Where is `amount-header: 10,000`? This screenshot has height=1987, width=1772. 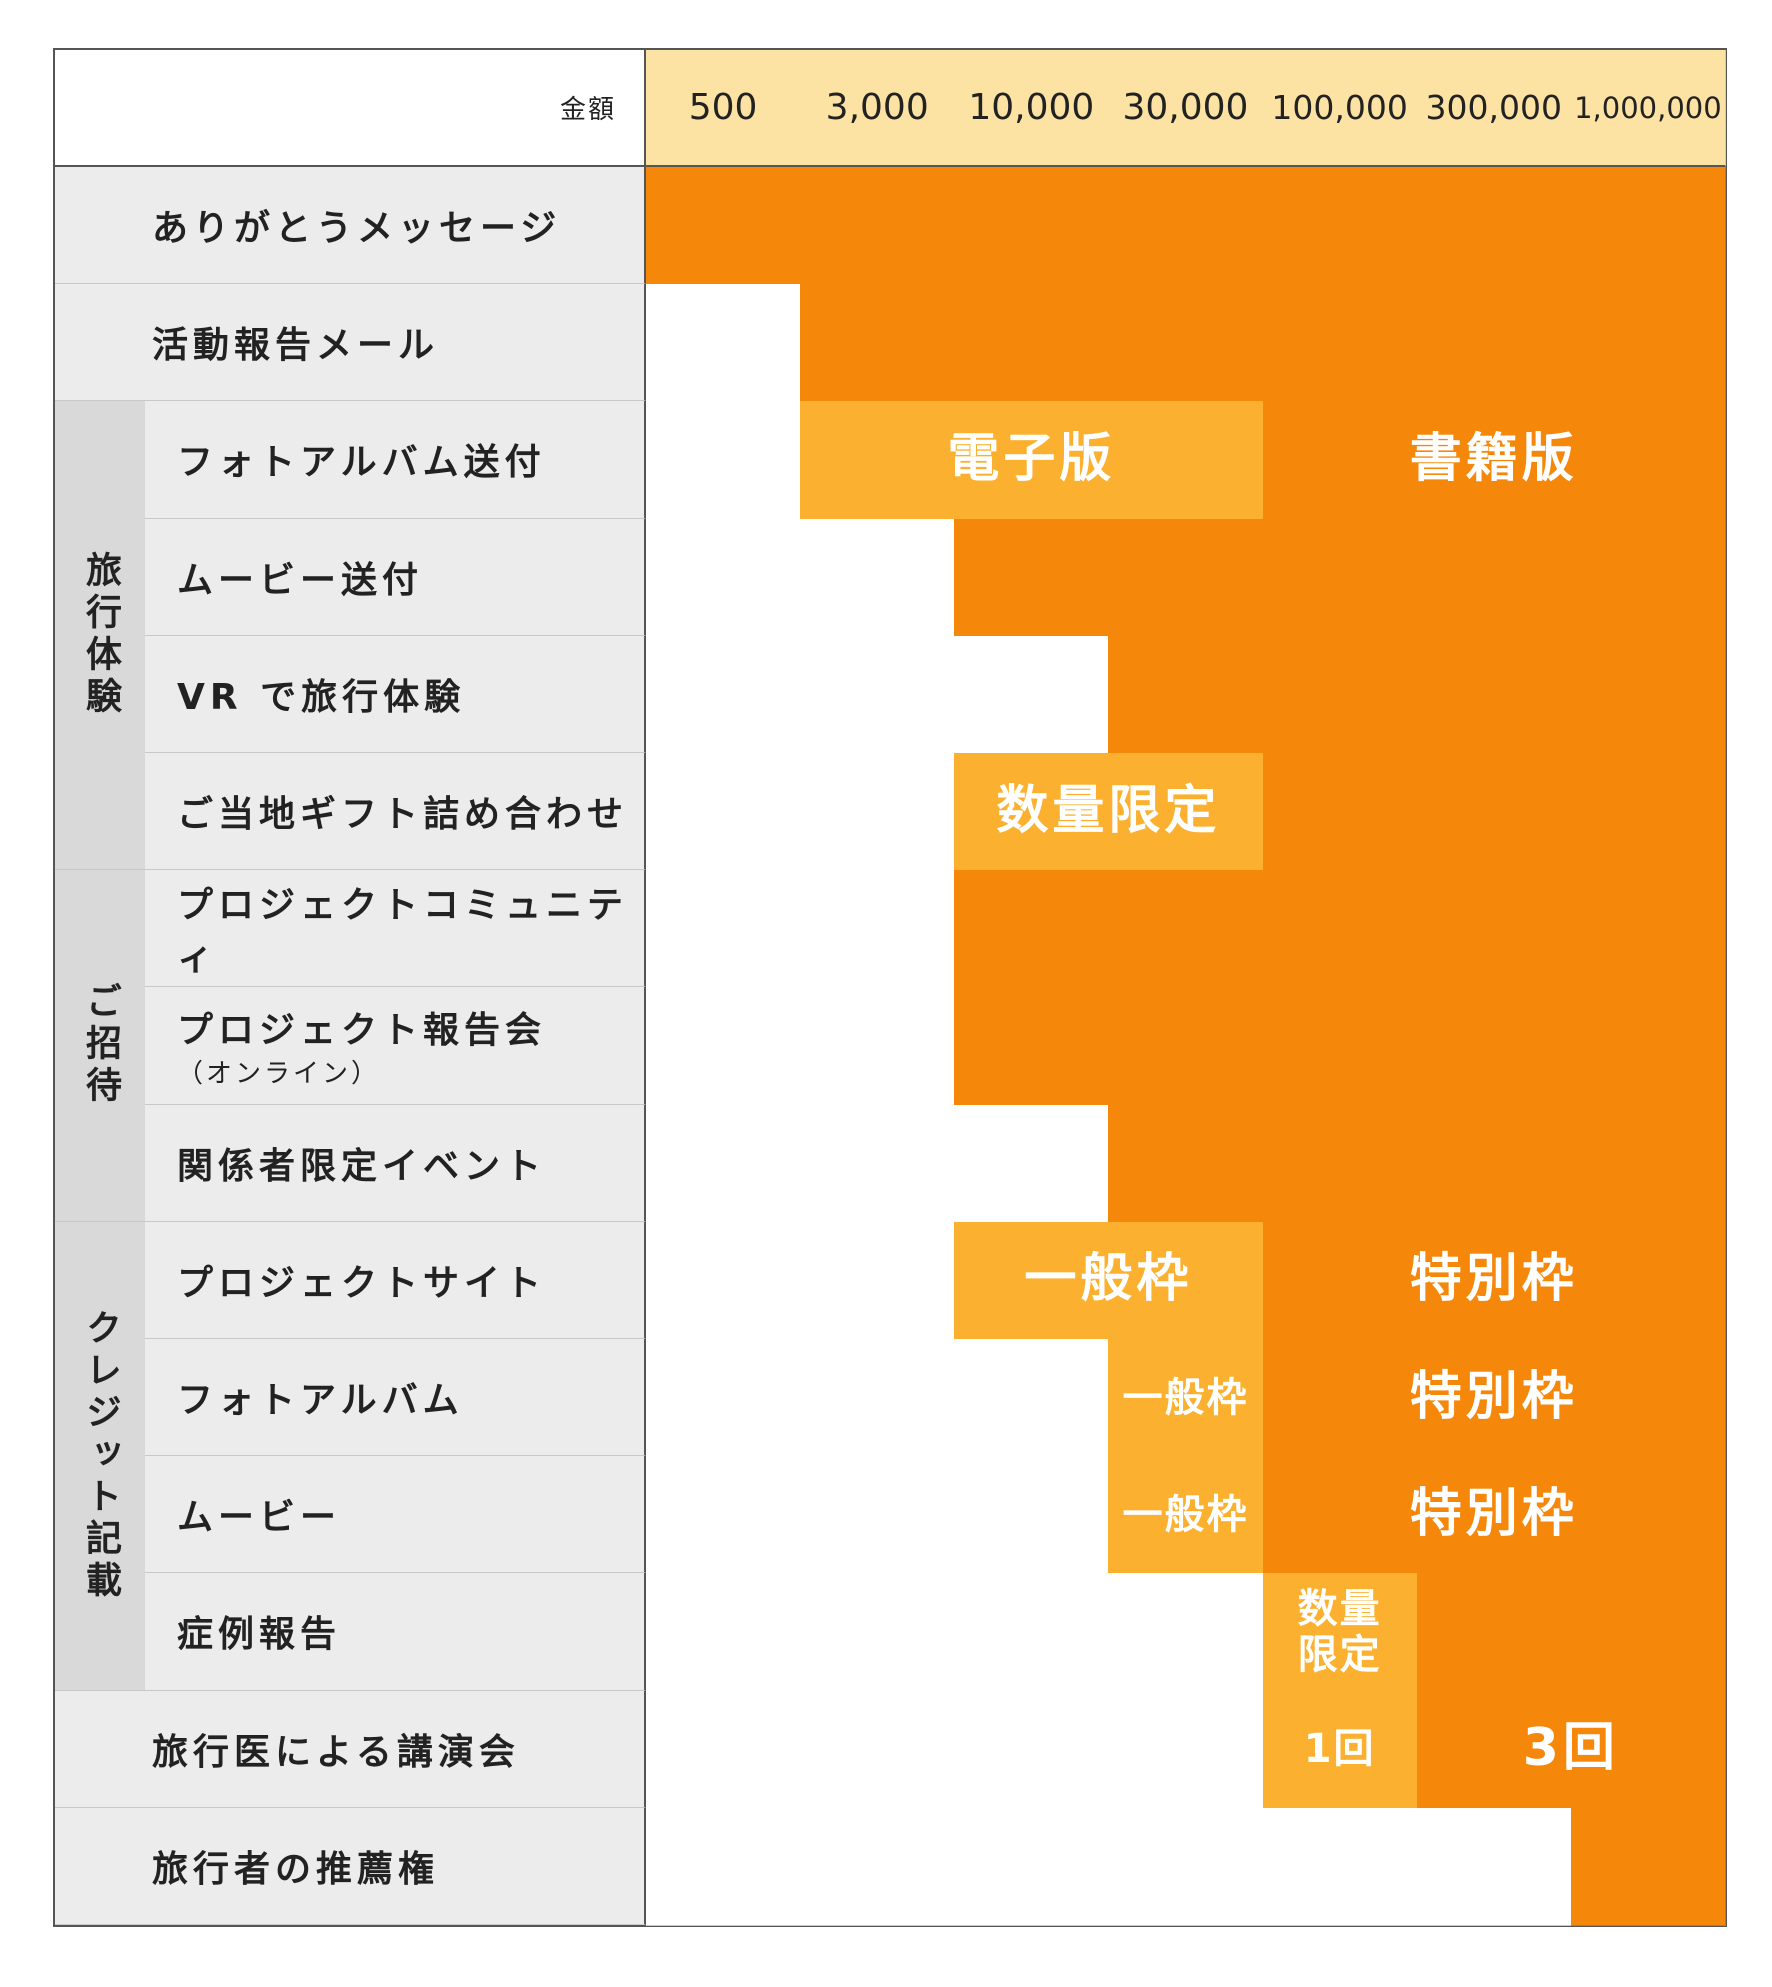
amount-header: 10,000 is located at coordinates (1032, 108).